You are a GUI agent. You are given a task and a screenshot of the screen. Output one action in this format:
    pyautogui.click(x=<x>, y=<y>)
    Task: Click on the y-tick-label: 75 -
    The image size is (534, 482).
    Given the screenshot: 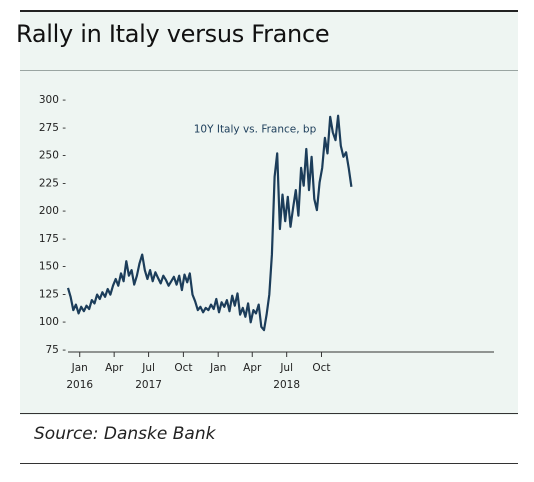 What is the action you would take?
    pyautogui.click(x=56, y=350)
    